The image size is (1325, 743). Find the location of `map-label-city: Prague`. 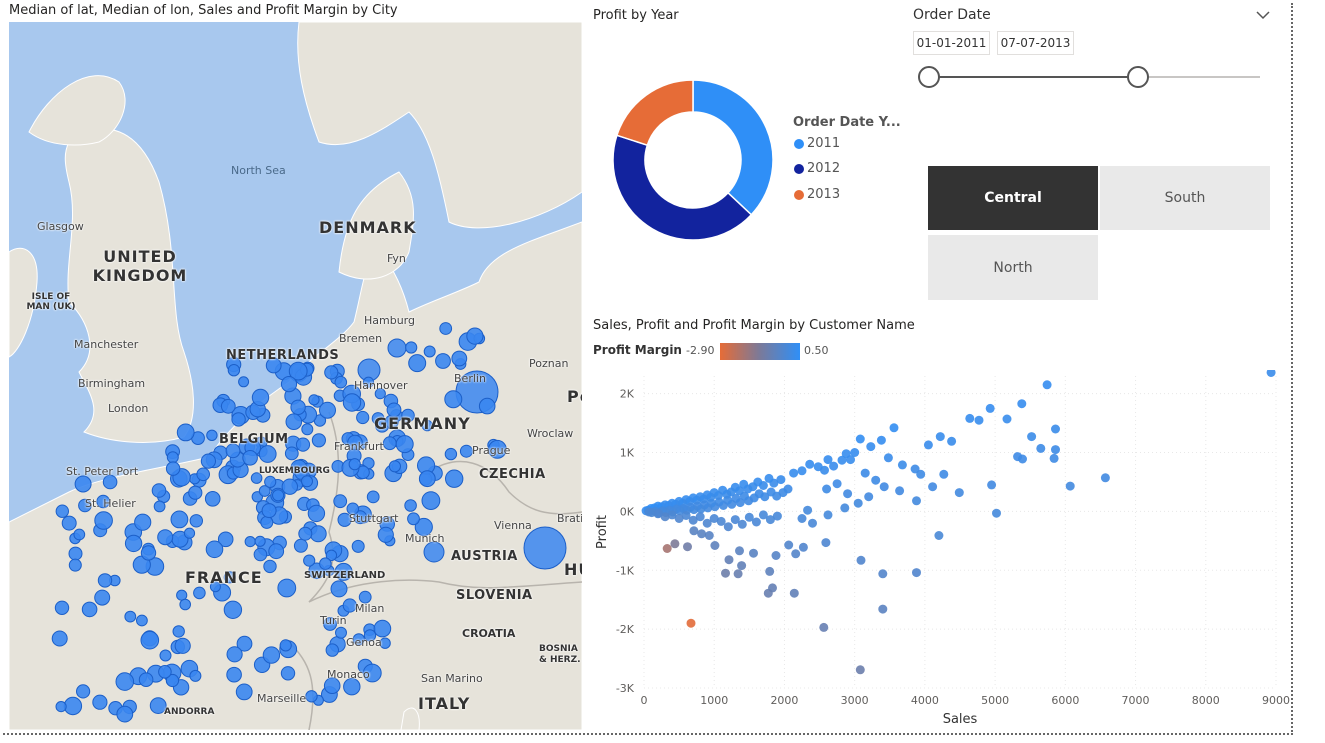

map-label-city: Prague is located at coordinates (491, 450).